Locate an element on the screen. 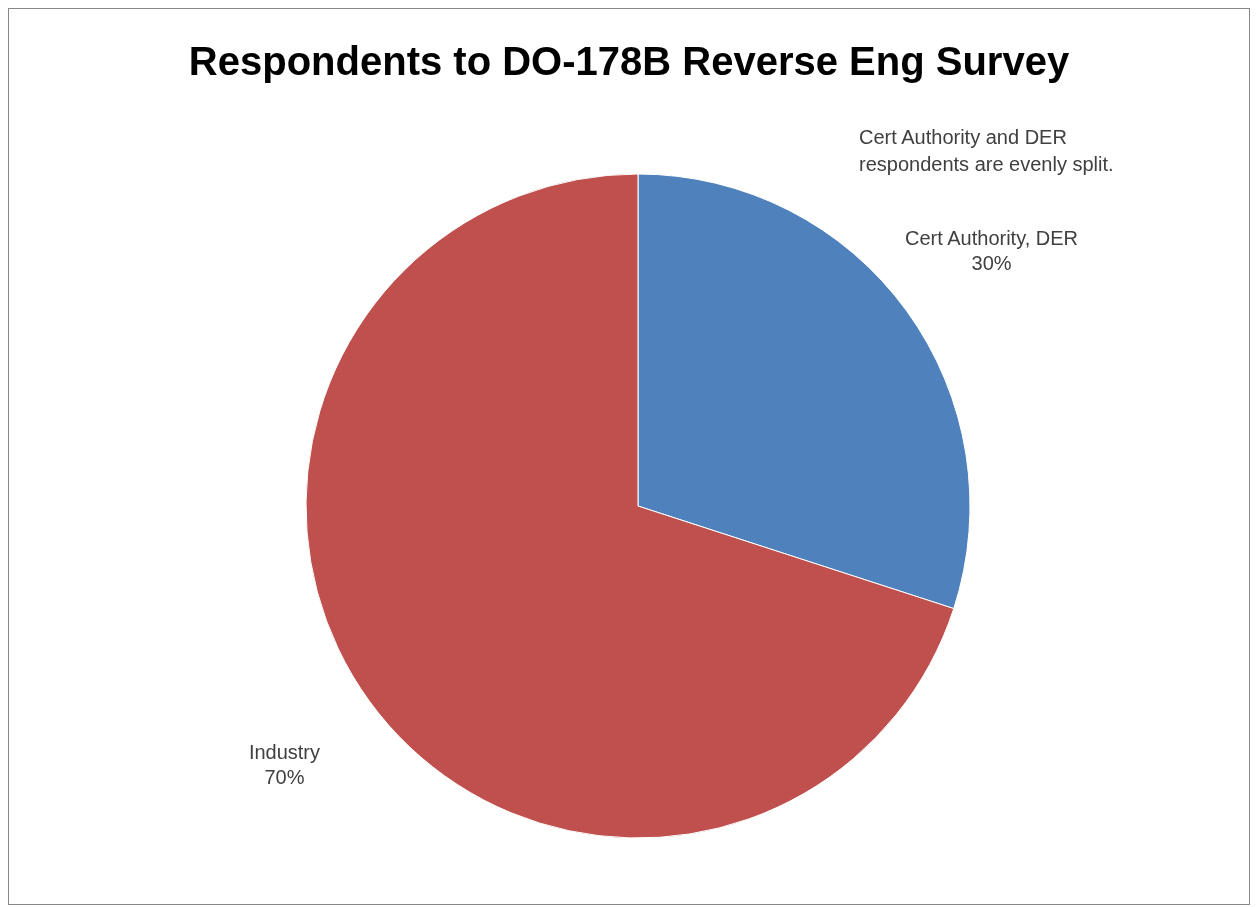 The image size is (1257, 907). data-label: 70% is located at coordinates (284, 776).